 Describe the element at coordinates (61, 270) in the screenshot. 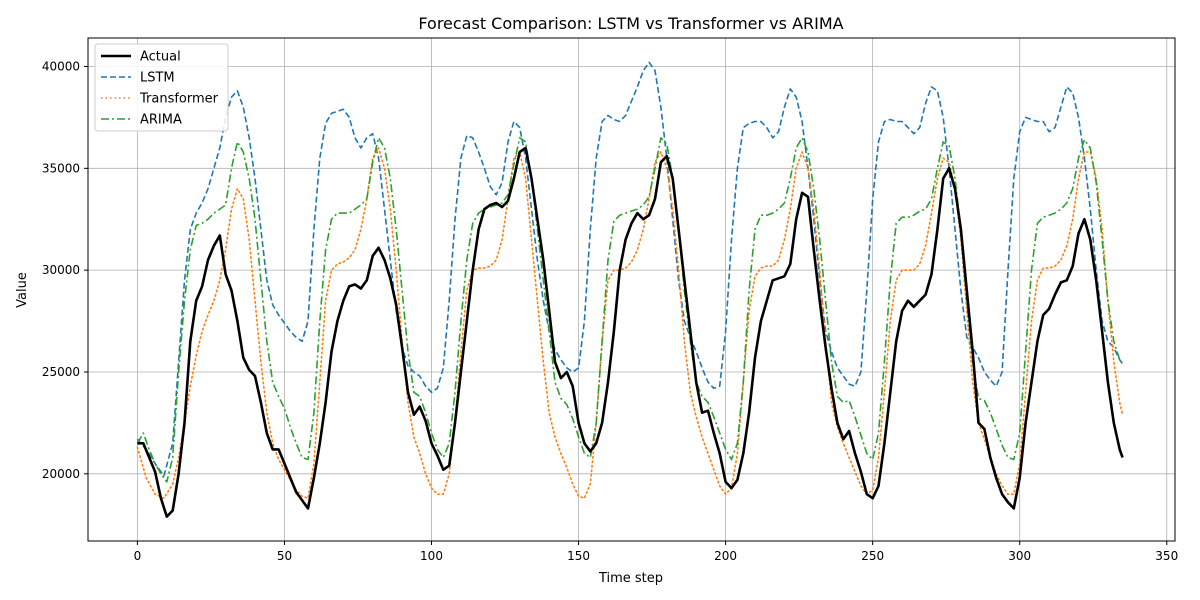

I see `y-tick-label: 30000` at that location.